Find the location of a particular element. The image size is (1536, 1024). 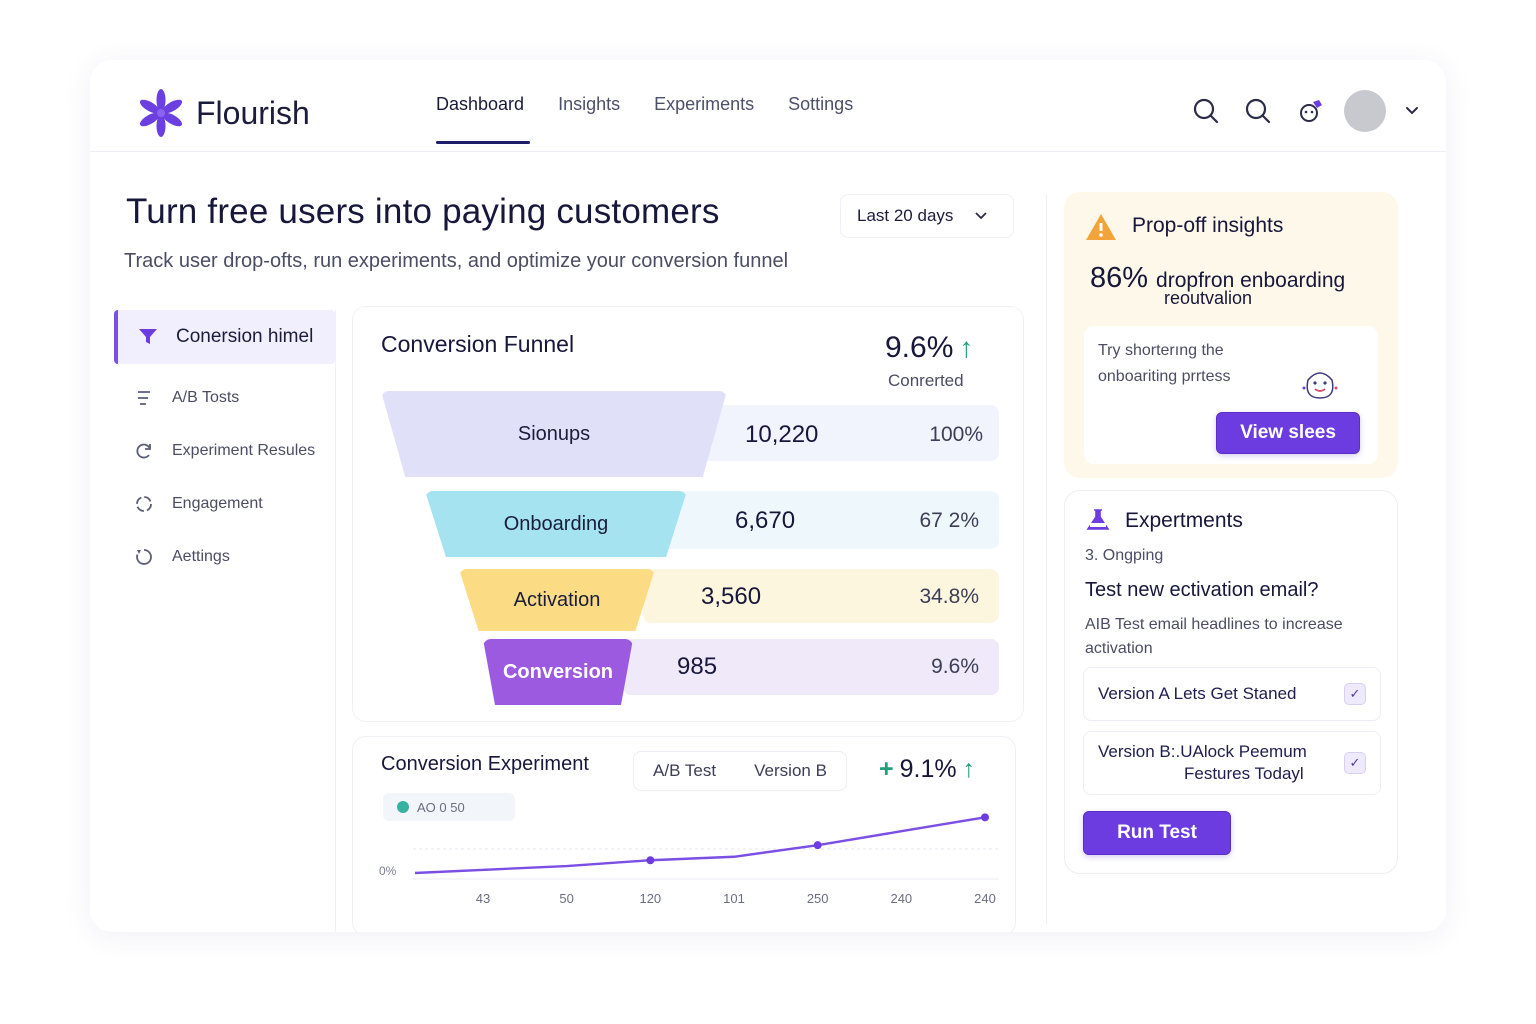

column-divider is located at coordinates (1046, 559).